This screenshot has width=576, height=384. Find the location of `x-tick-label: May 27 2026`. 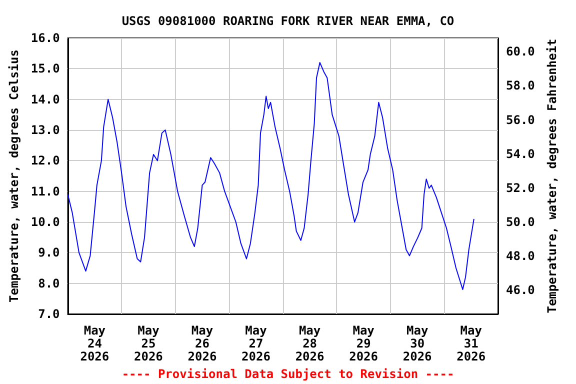

x-tick-label: May 27 2026 is located at coordinates (256, 344).